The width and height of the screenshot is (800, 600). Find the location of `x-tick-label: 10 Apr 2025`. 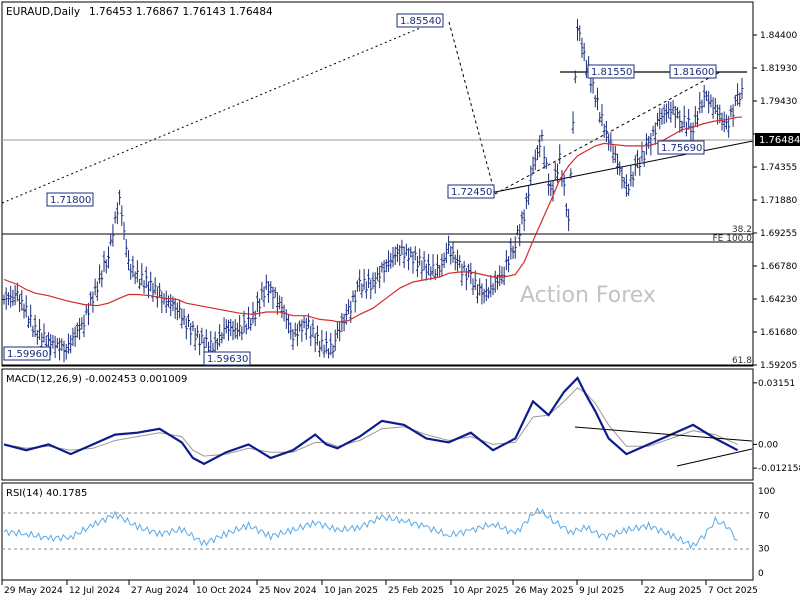

x-tick-label: 10 Apr 2025 is located at coordinates (481, 591).